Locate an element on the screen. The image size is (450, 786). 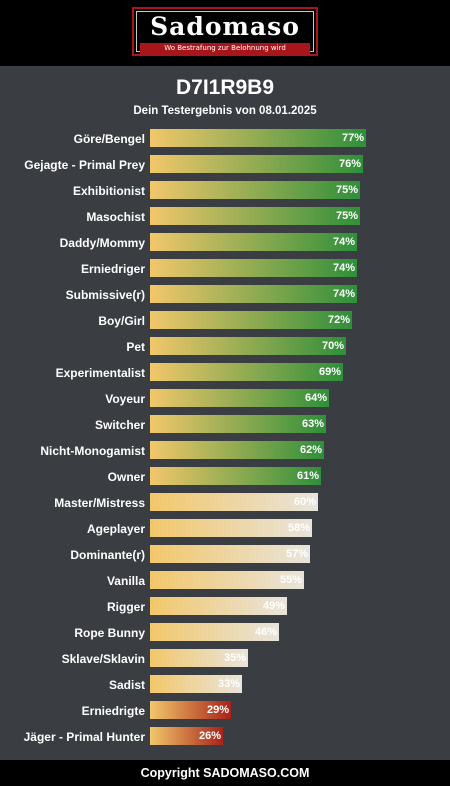
result-row: Nicht-Monogamist 62% is located at coordinates (225, 453).